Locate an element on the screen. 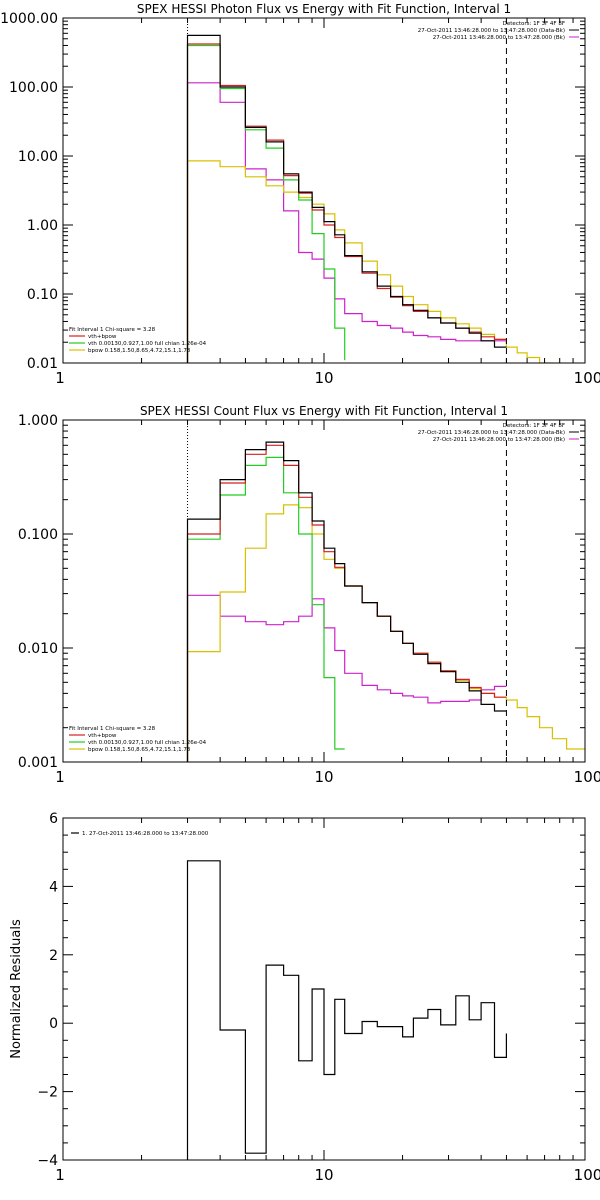 The height and width of the screenshot is (1200, 600). y-tick-label: 10.00 is located at coordinates (38, 157).